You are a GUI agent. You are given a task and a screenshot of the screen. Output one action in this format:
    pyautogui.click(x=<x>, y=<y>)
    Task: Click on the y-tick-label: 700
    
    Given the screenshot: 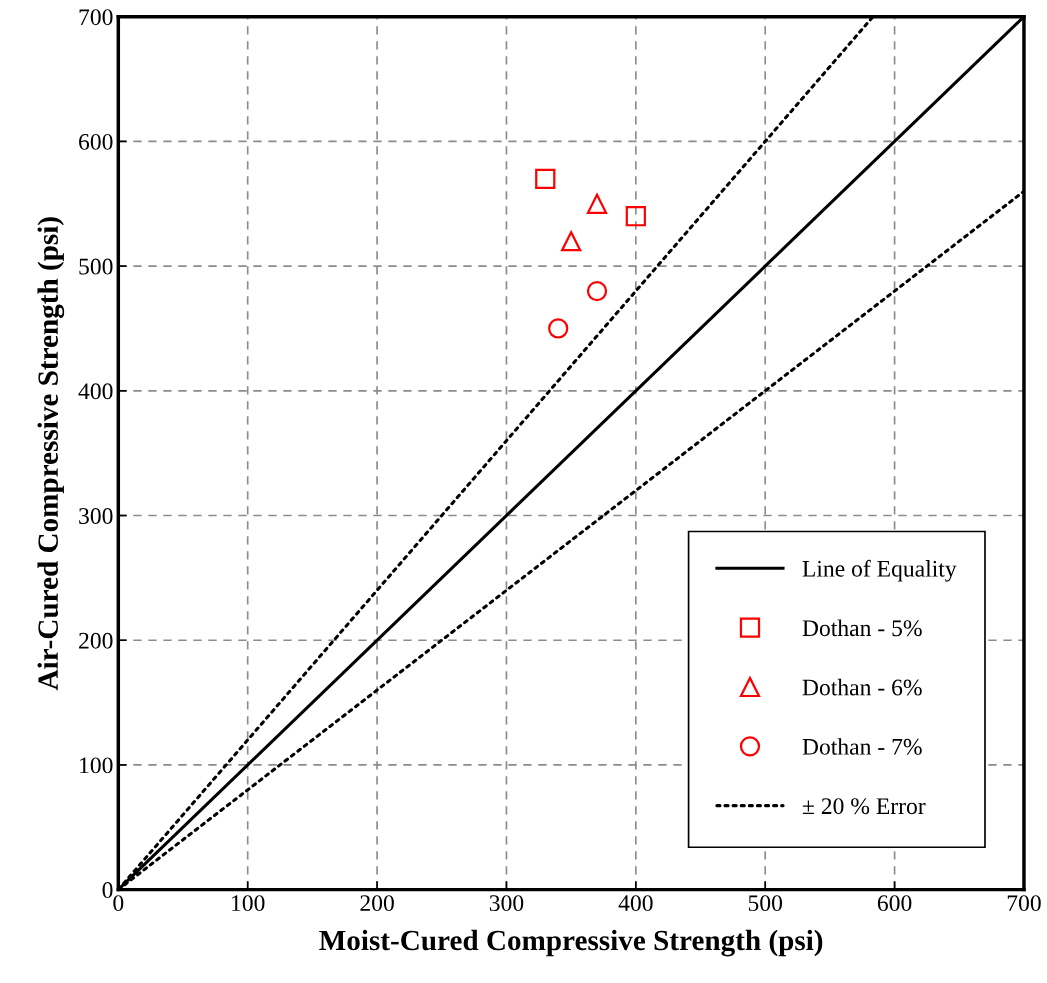 What is the action you would take?
    pyautogui.click(x=96, y=17)
    